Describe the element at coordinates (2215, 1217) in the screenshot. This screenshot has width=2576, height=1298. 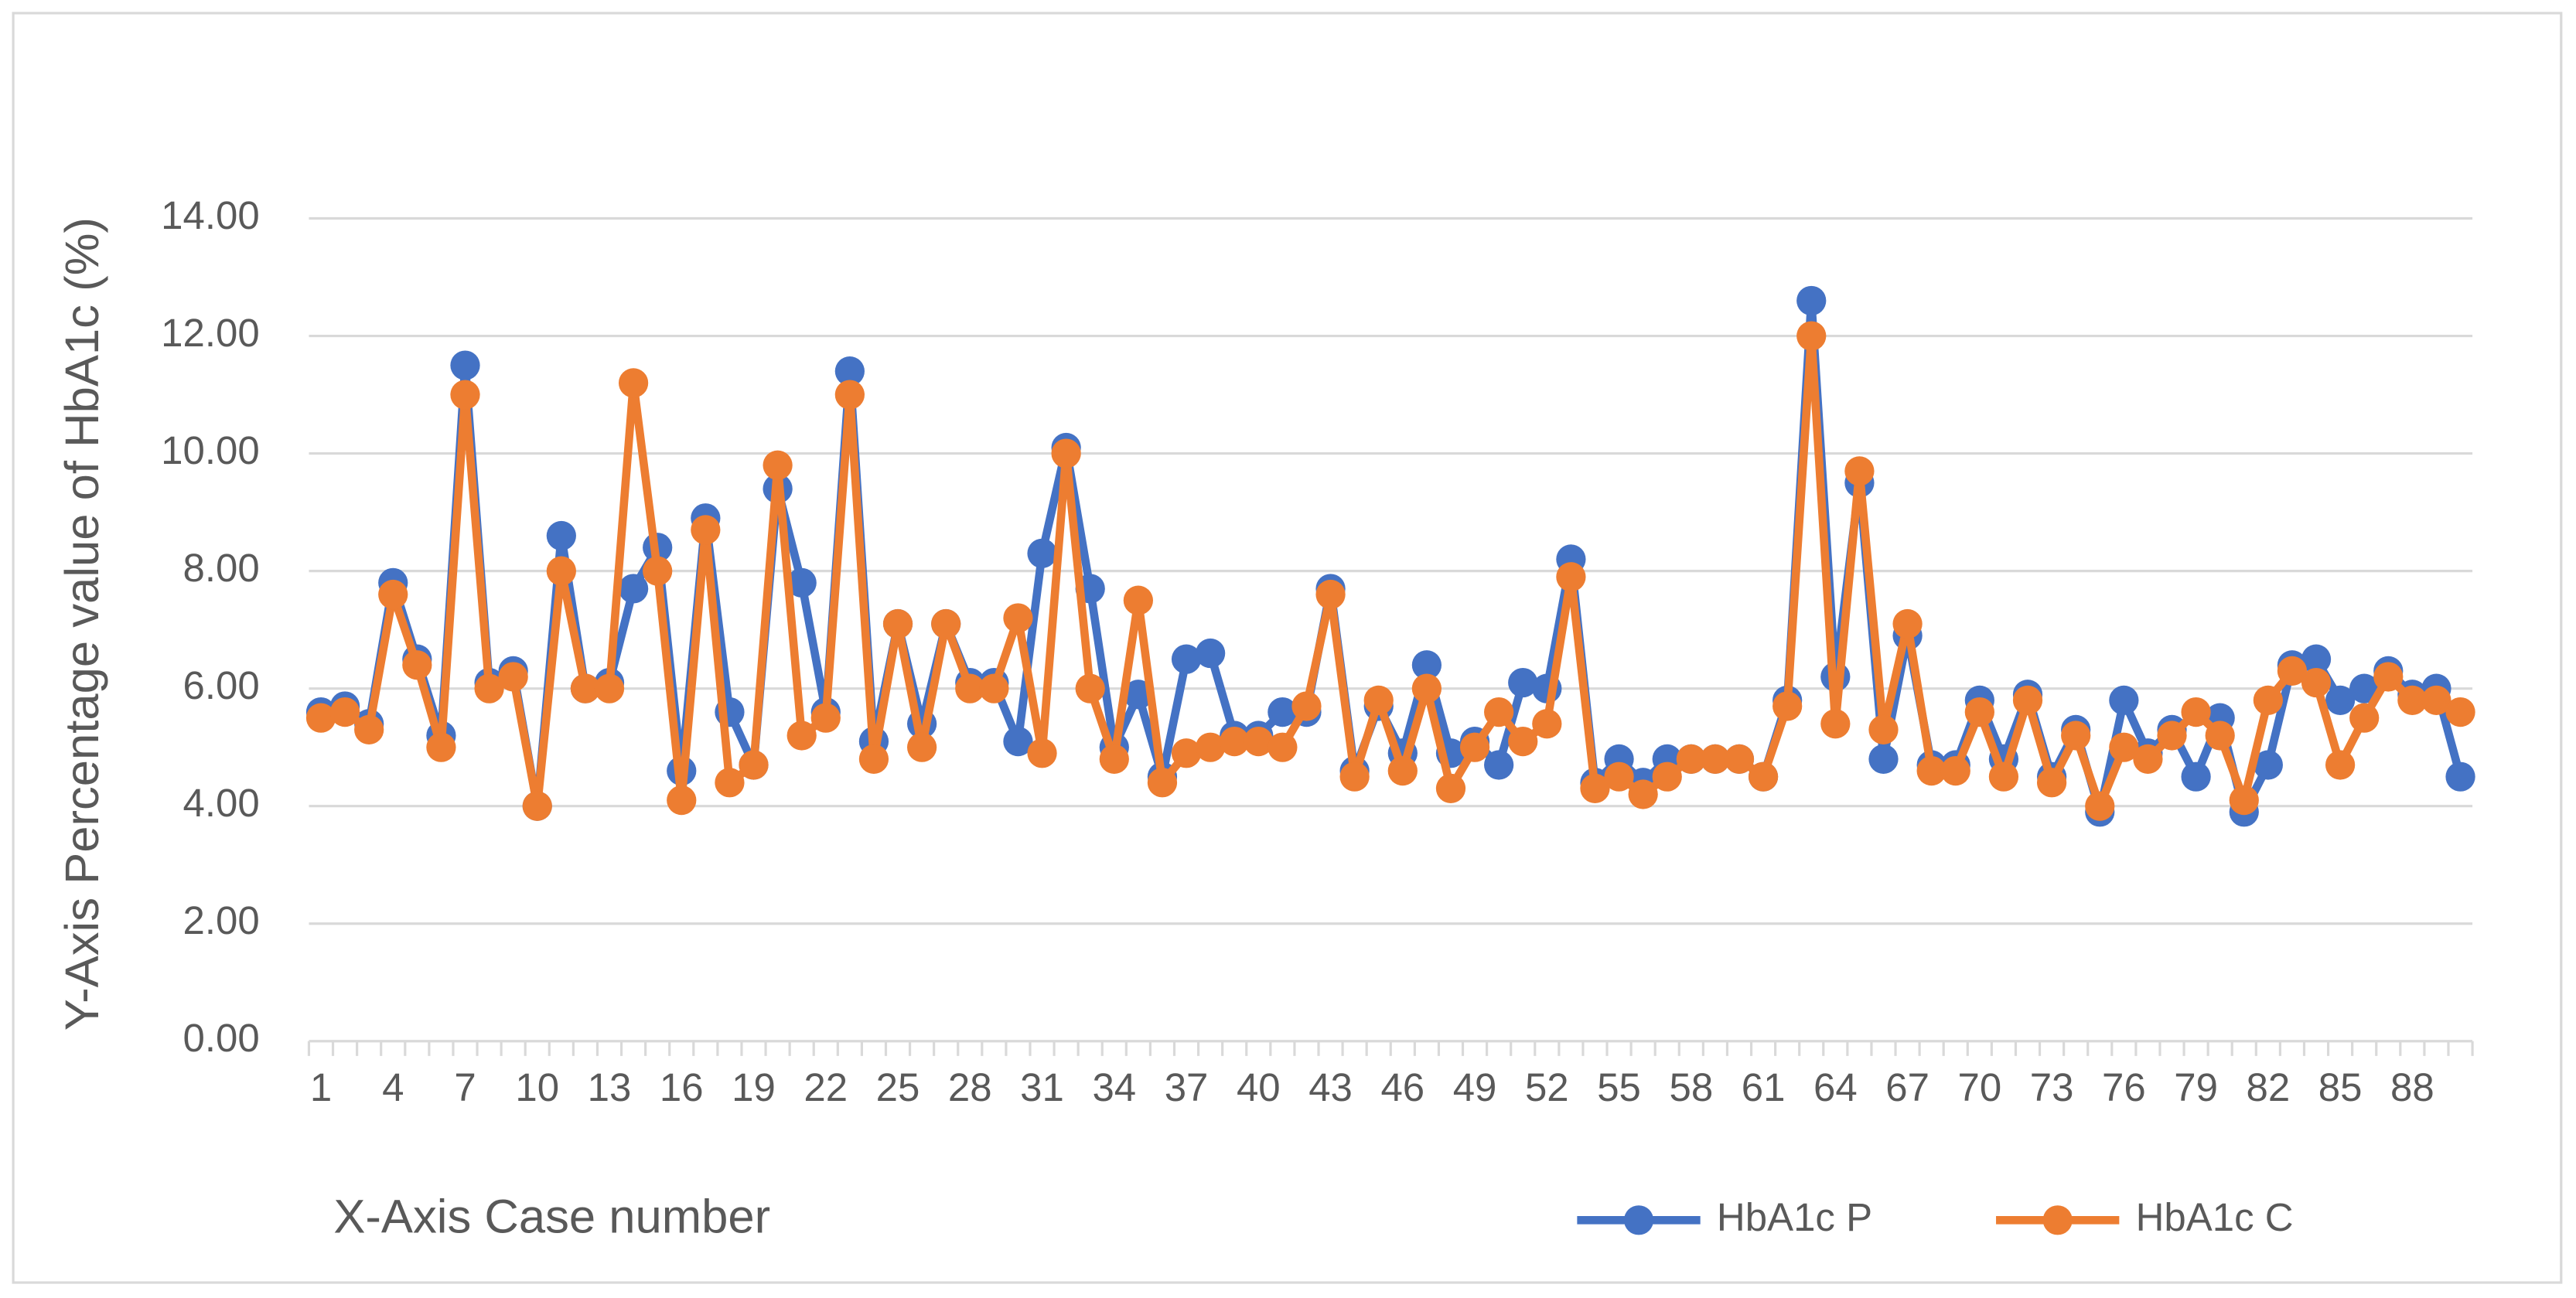
I see `legend-label: HbA1c C` at that location.